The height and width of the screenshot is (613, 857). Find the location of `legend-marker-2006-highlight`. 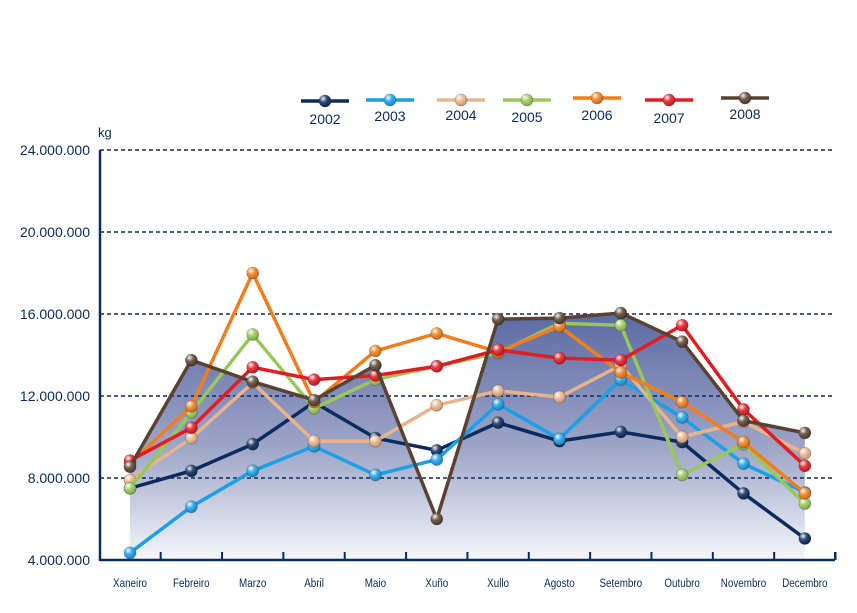

legend-marker-2006-highlight is located at coordinates (597, 98).